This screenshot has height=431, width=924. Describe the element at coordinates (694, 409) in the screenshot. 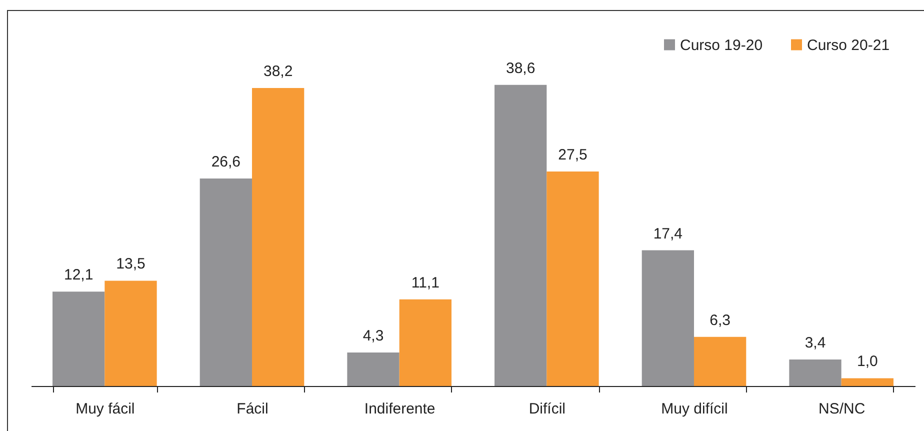

I see `x-tick-label: Muy difícil` at that location.